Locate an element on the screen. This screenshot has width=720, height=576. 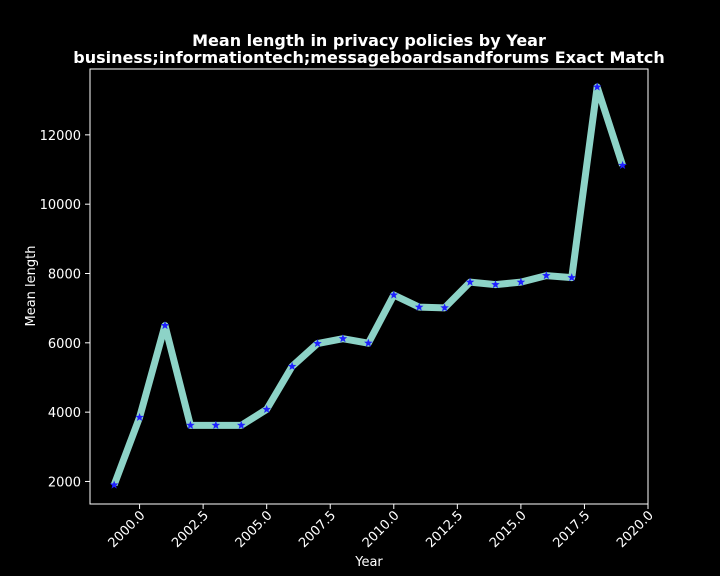
x-tick-label: 2002.5 is located at coordinates (190, 529).